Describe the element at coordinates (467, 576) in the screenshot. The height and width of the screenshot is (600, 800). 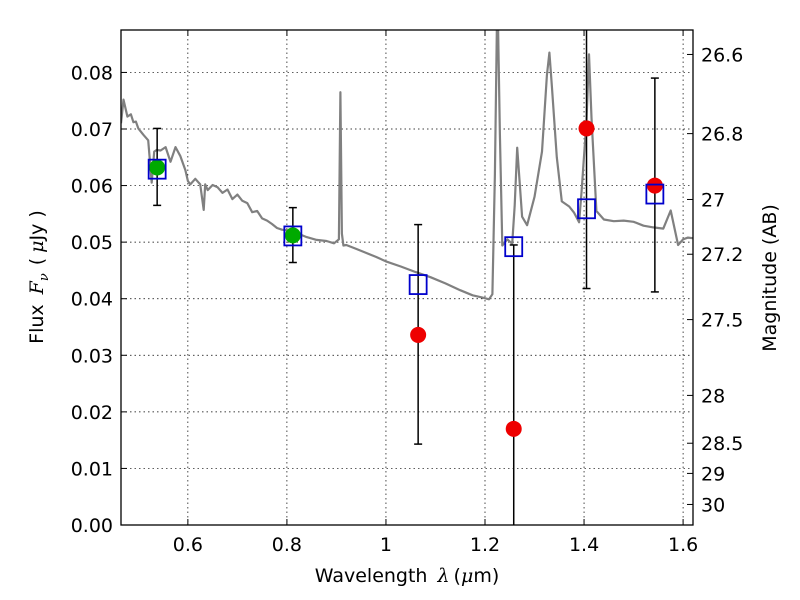
I see `x-axis-label-unit-mu: μ` at that location.